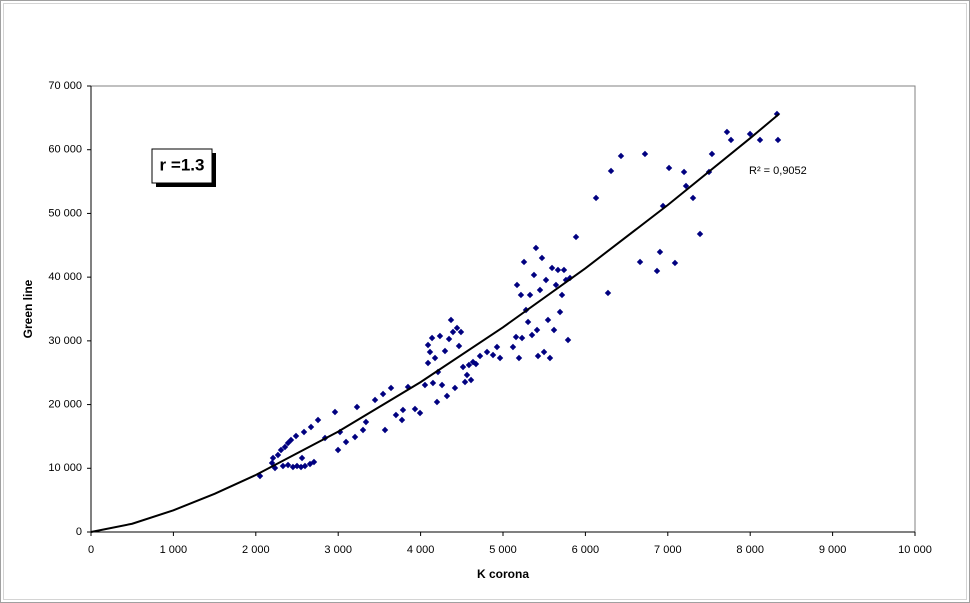  Describe the element at coordinates (338, 550) in the screenshot. I see `x-tick-label: 3 000` at that location.